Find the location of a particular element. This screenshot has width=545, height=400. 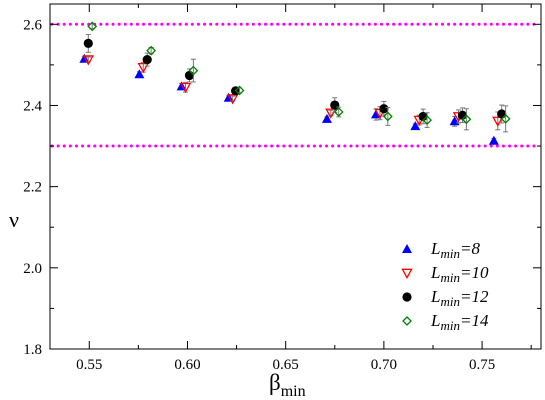

y-tick-label: 2.4 is located at coordinates (32, 106).